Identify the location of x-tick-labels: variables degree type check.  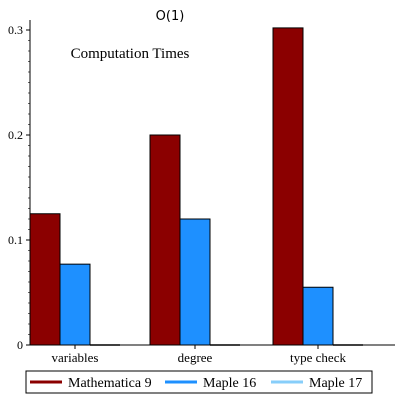
(199, 357).